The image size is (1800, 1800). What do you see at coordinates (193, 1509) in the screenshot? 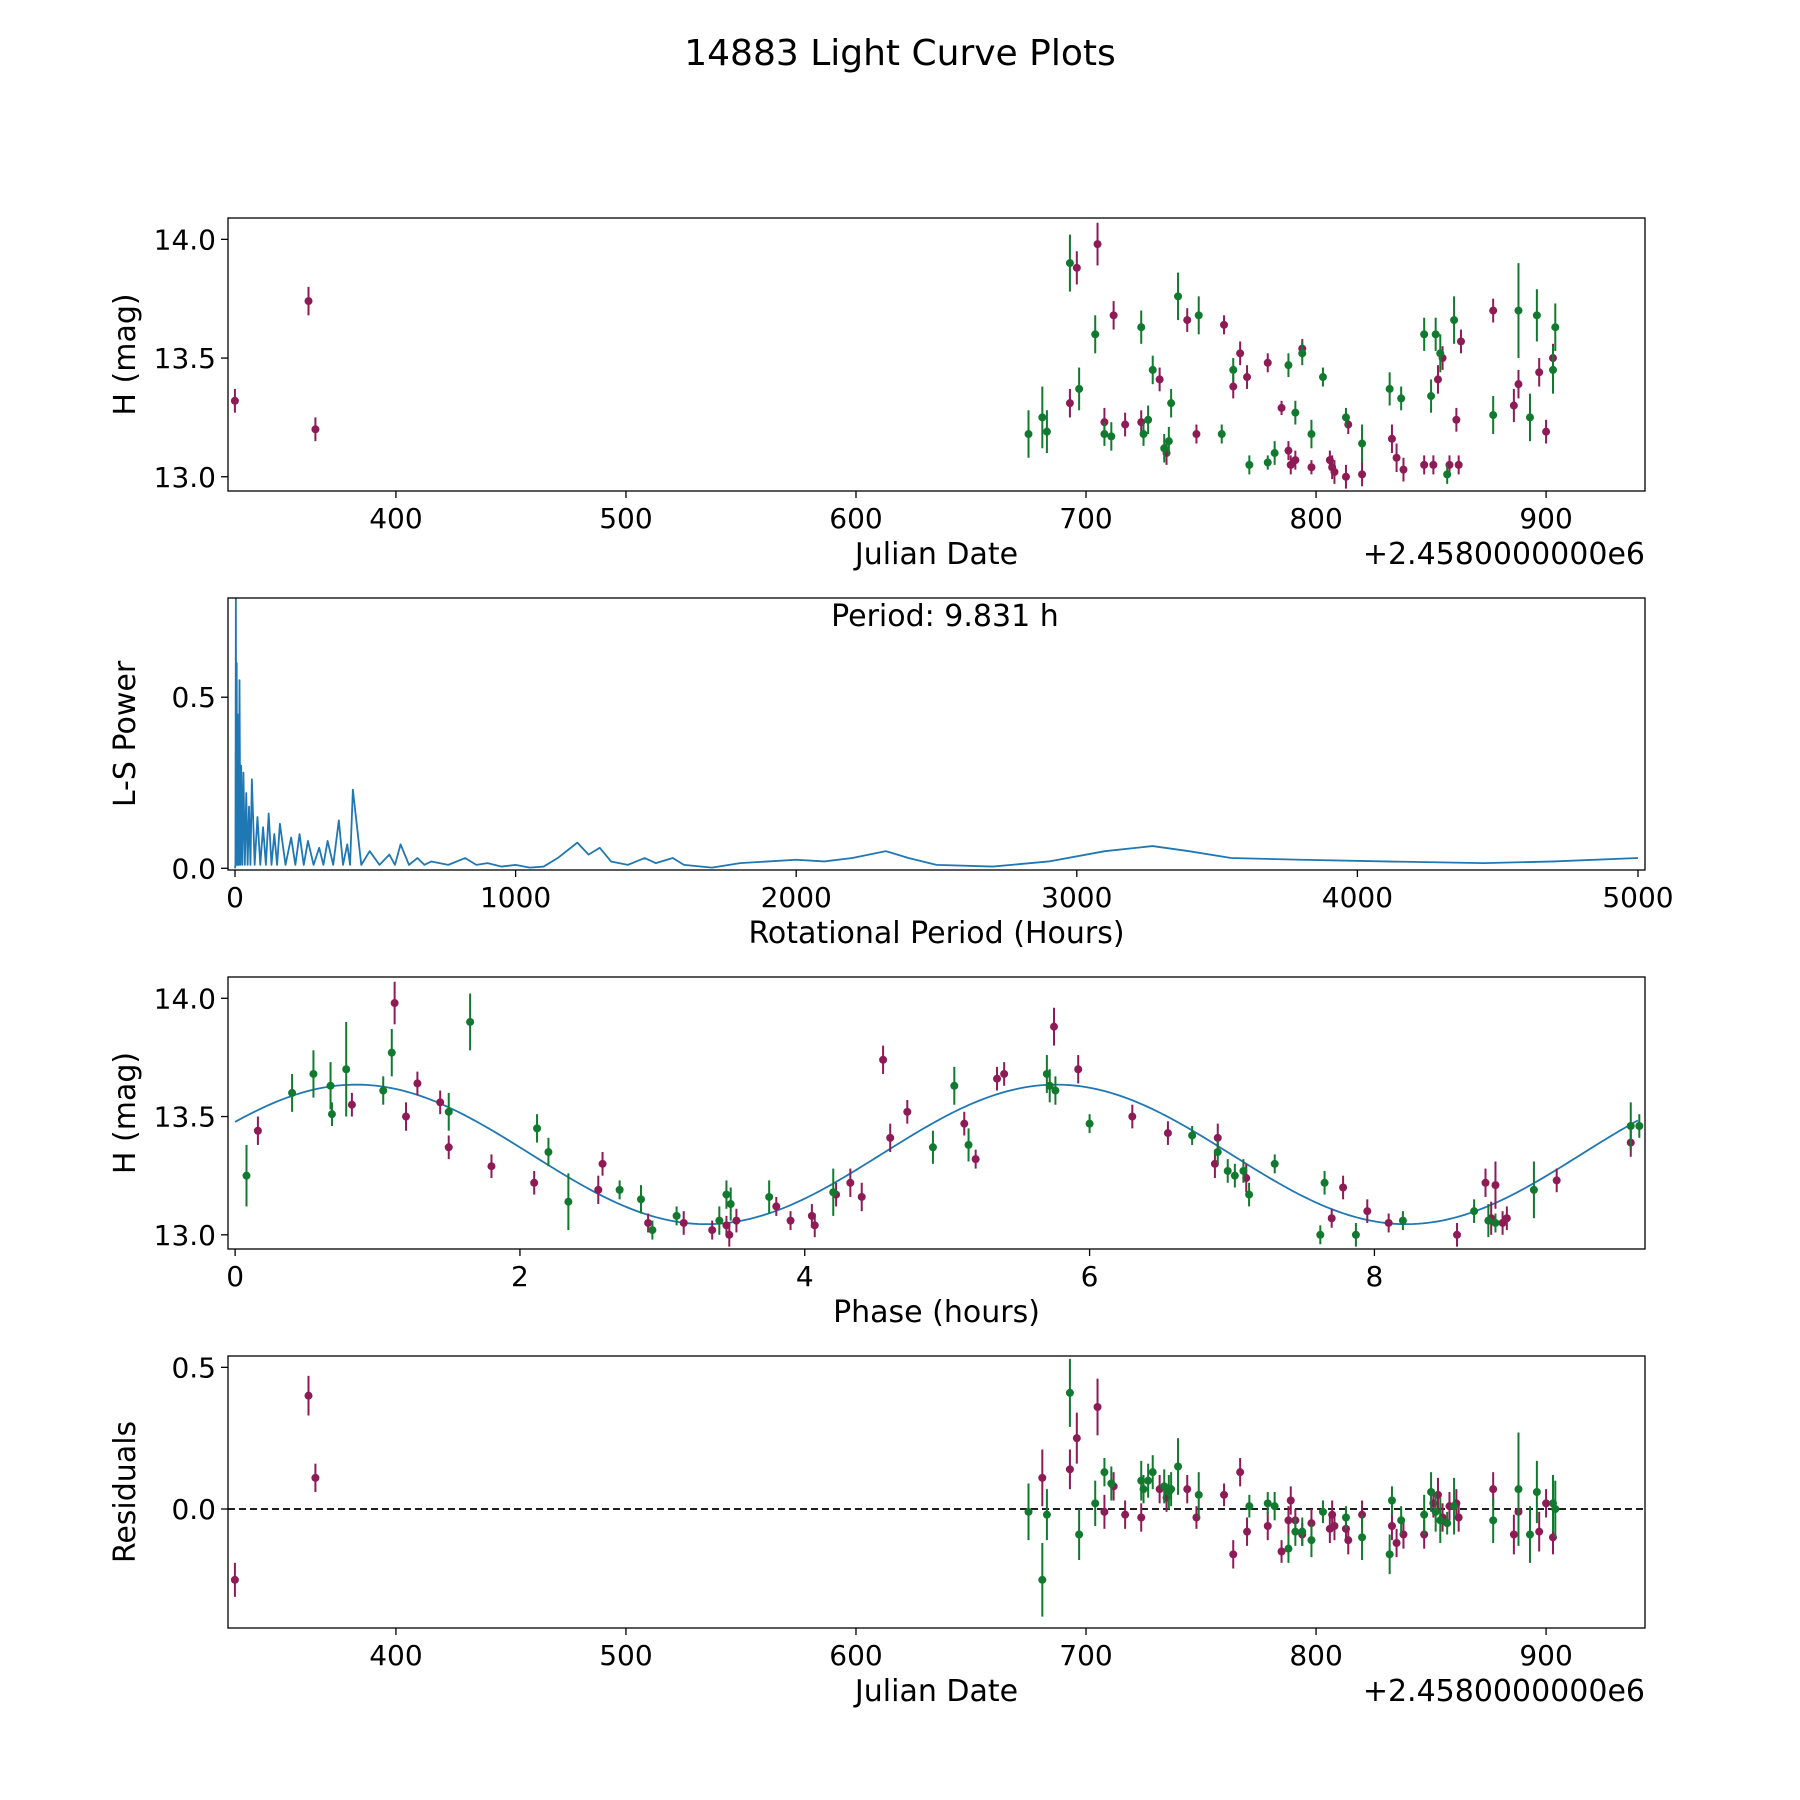
I see `y-tick-label: 0.0` at bounding box center [193, 1509].